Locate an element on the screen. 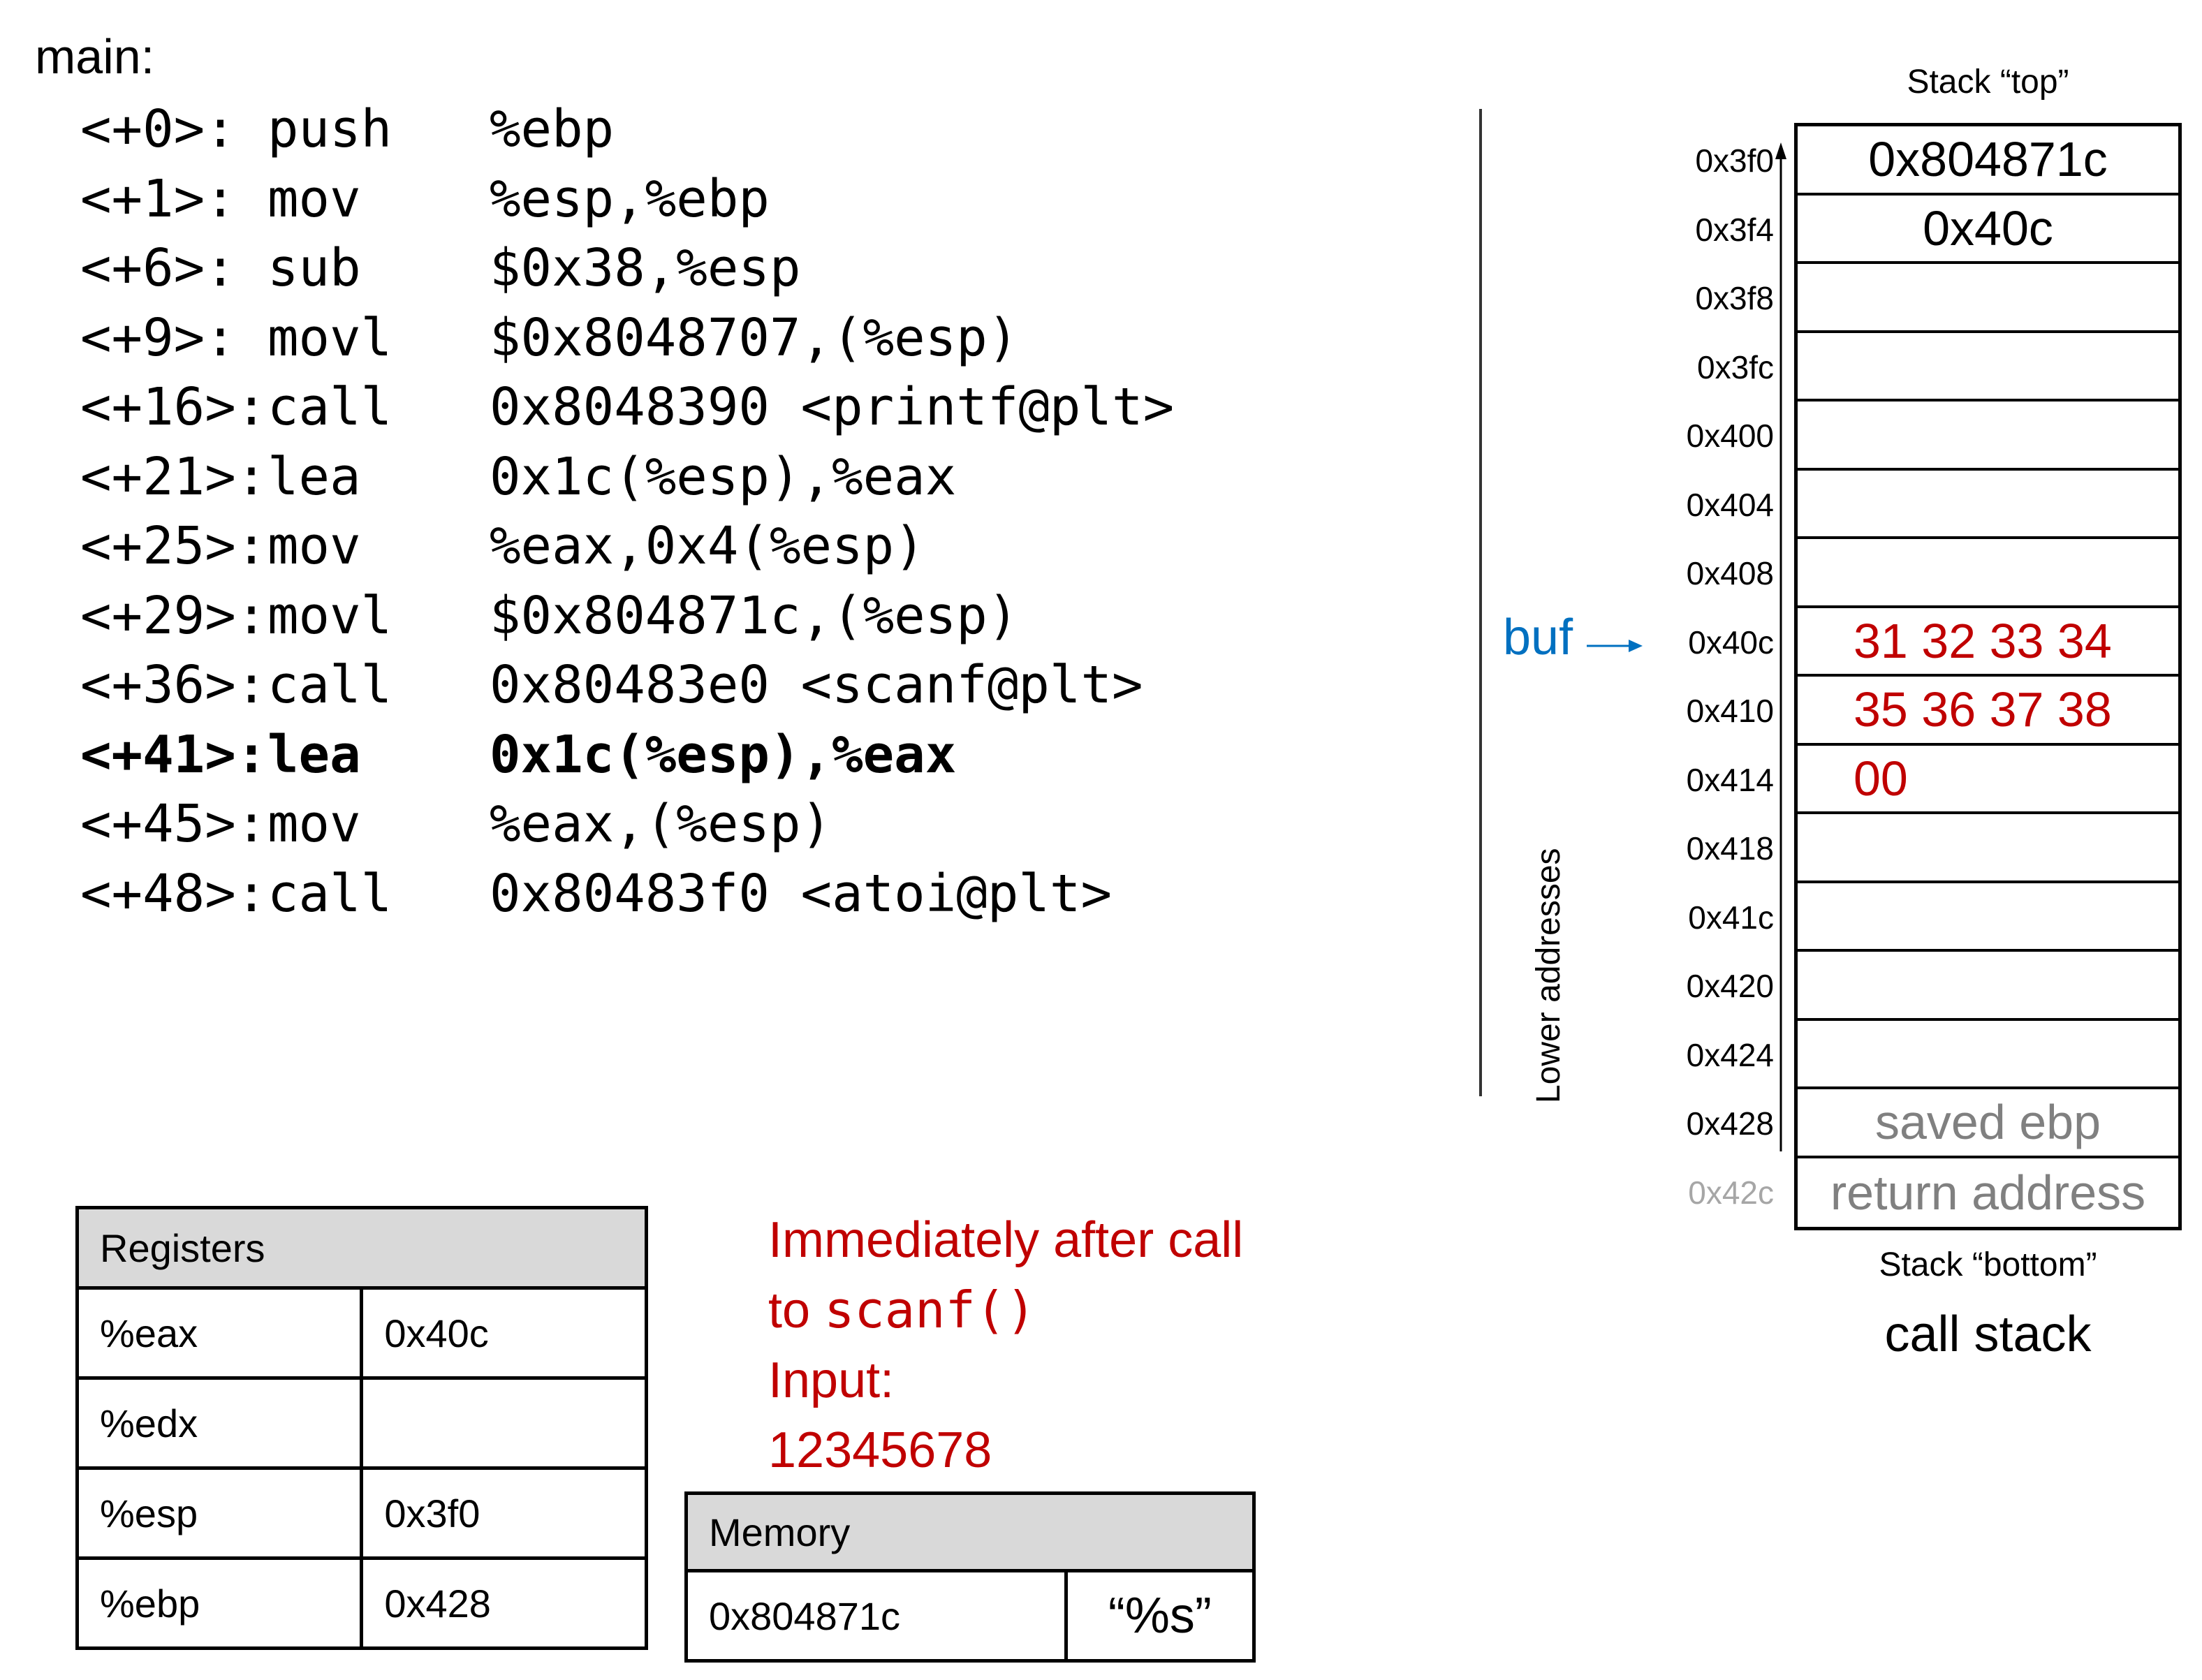 The width and height of the screenshot is (2202, 1680). register-row: %edx is located at coordinates (361, 1423).